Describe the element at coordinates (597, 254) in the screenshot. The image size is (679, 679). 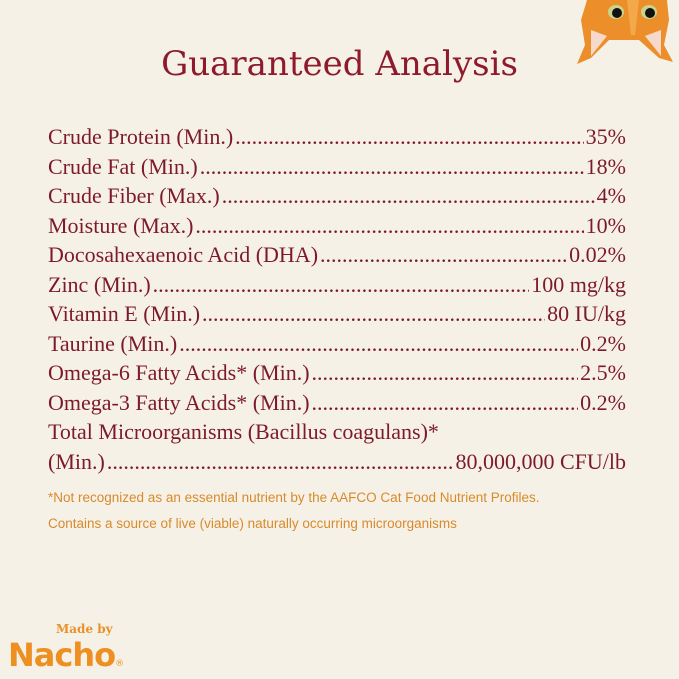
I see `row-value: 0.02%` at that location.